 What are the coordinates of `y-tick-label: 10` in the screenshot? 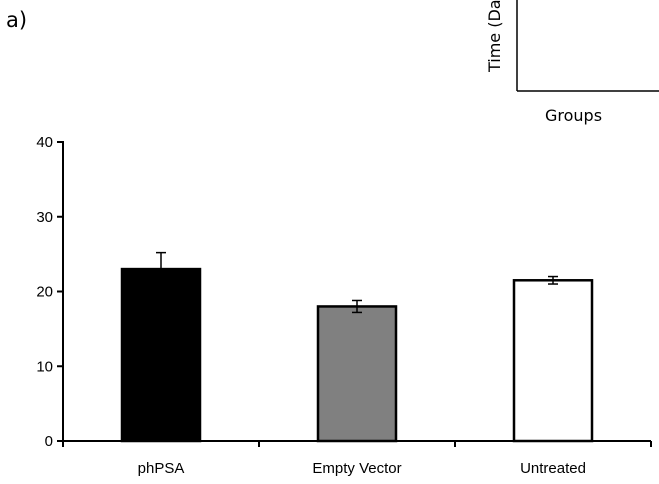 It's located at (44, 366).